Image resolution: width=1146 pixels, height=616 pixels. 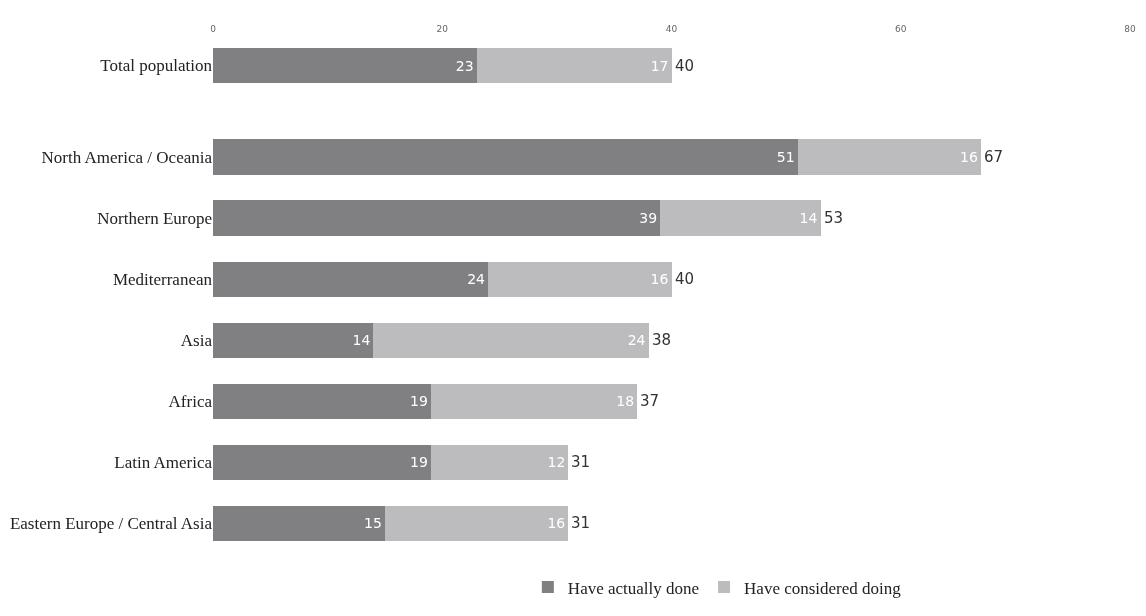 I want to click on data-label: 17, so click(x=659, y=65).